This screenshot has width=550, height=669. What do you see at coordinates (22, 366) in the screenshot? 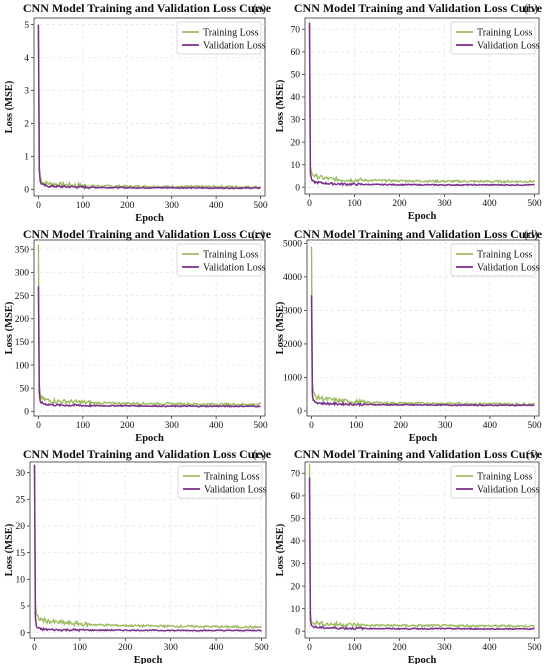
I see `y-tick-label: 100` at bounding box center [22, 366].